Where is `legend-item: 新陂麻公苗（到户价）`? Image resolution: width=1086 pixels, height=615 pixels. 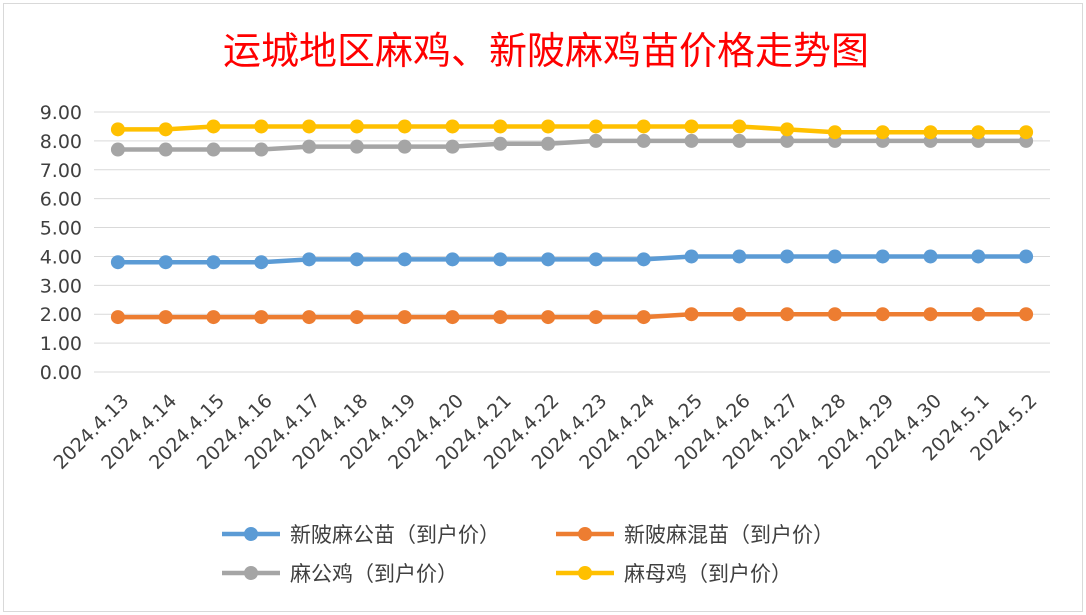 legend-item: 新陂麻公苗（到户价） is located at coordinates (361, 535).